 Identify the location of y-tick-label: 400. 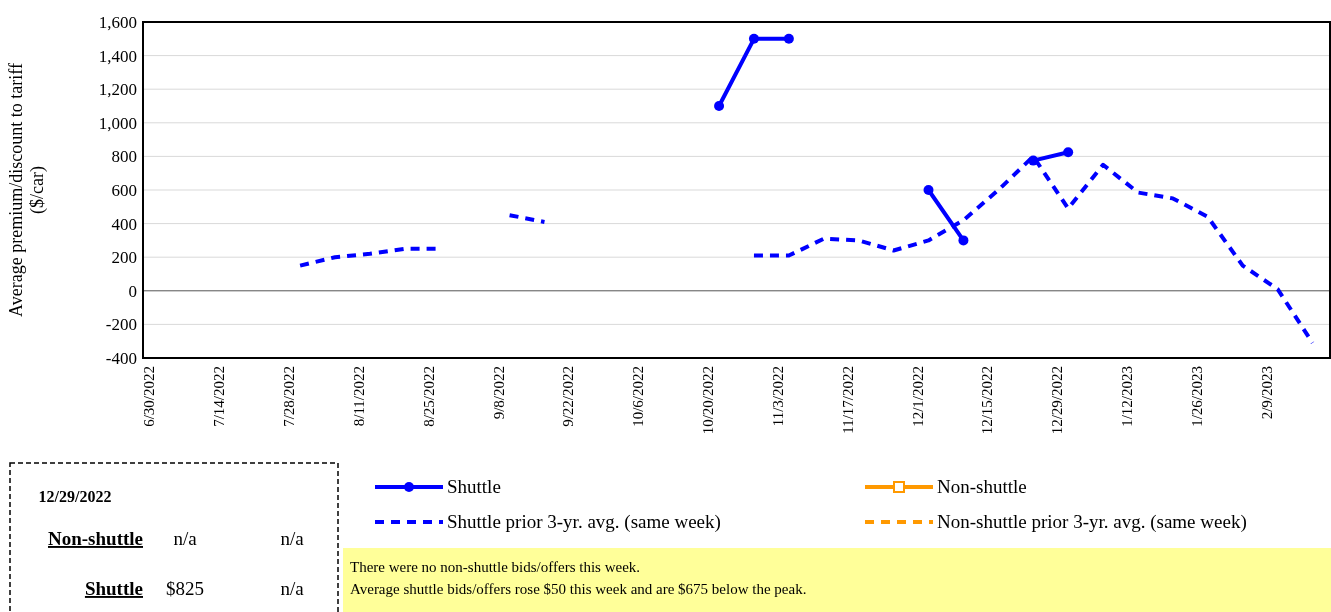
(124, 224).